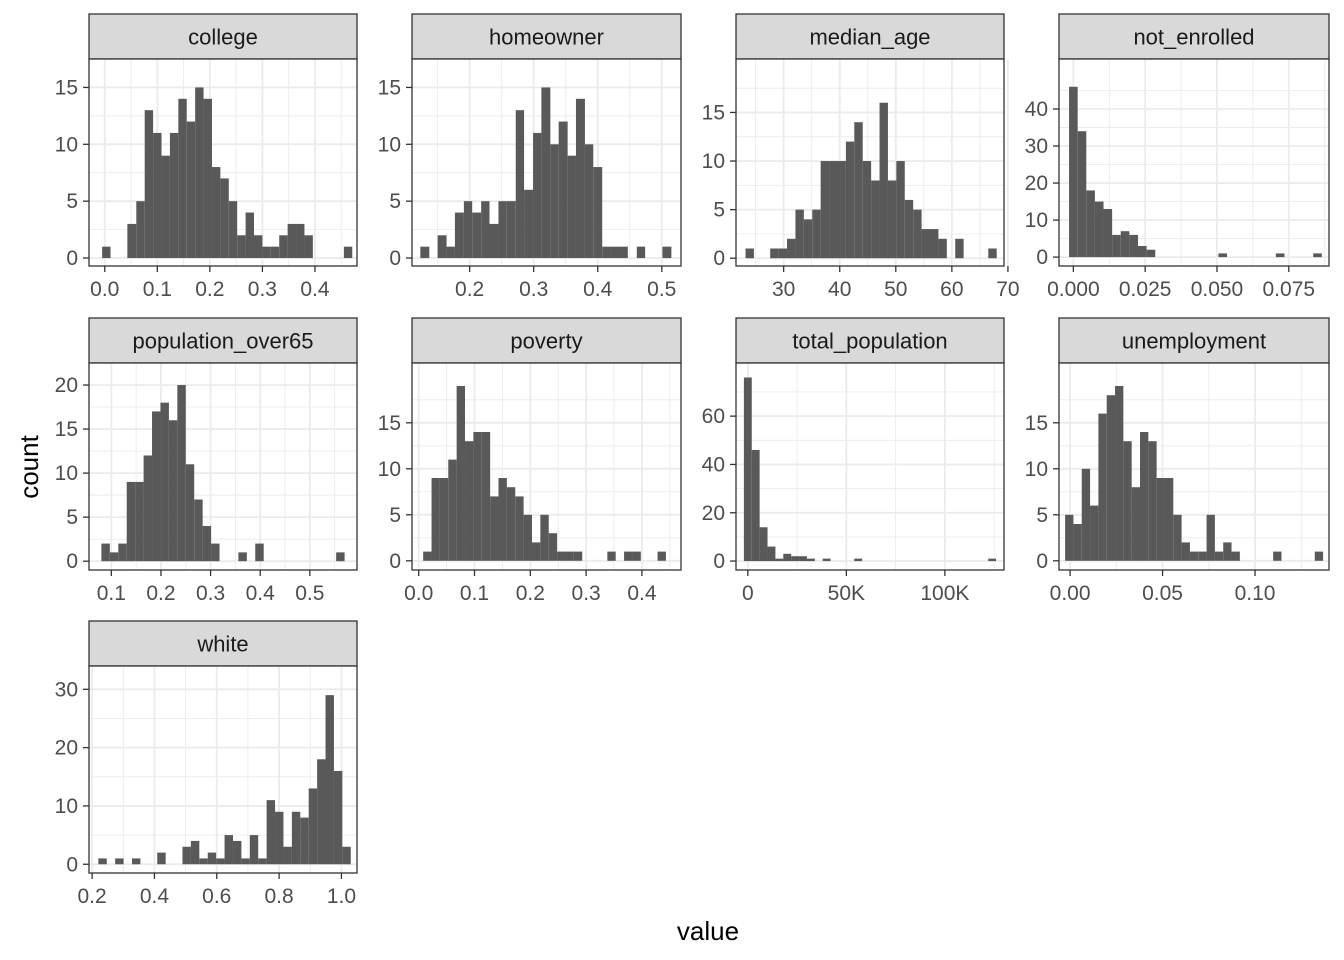 Image resolution: width=1344 pixels, height=960 pixels. Describe the element at coordinates (29, 466) in the screenshot. I see `y-axis-title: count` at that location.